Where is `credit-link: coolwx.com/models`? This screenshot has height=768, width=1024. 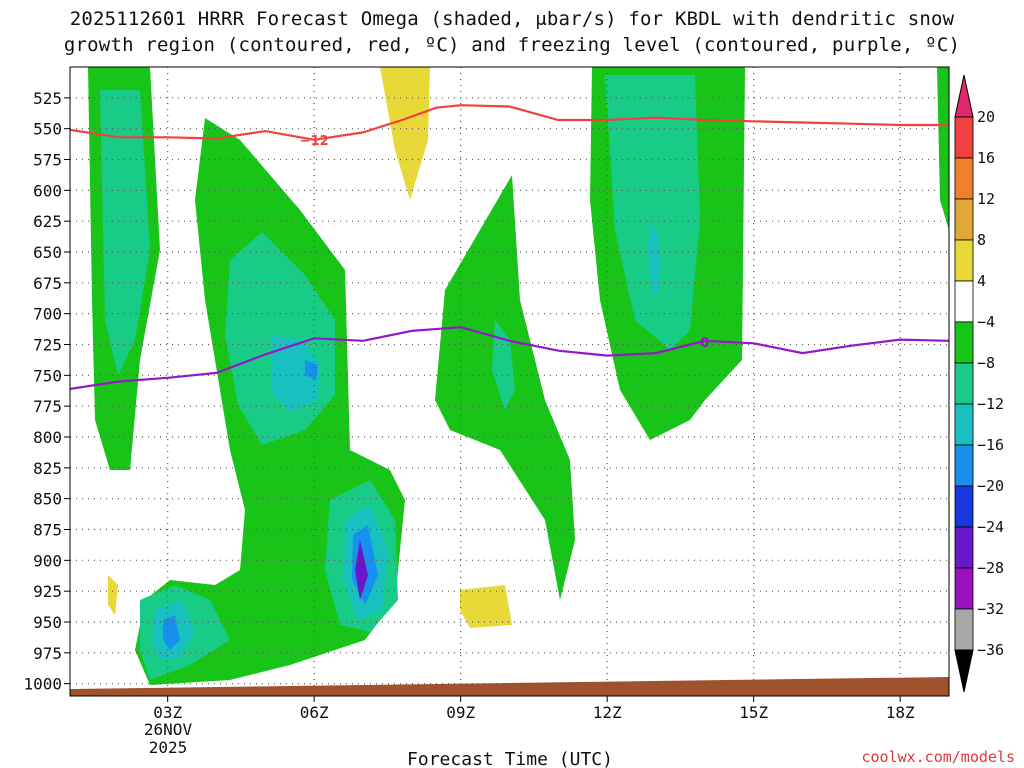 credit-link: coolwx.com/models is located at coordinates (938, 757).